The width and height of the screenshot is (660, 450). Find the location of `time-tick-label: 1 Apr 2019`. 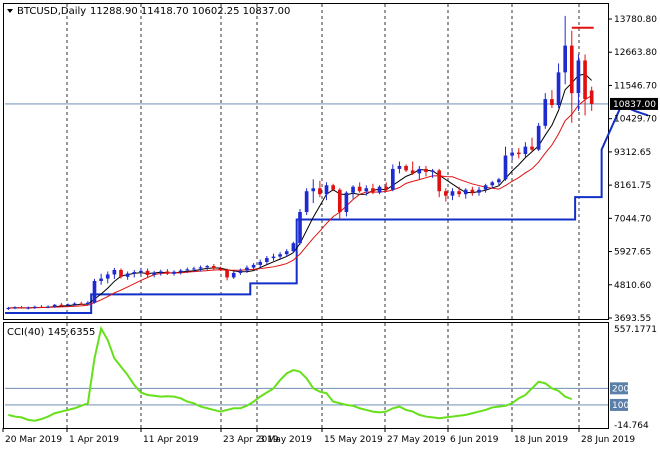

time-tick-label: 1 Apr 2019 is located at coordinates (94, 440).